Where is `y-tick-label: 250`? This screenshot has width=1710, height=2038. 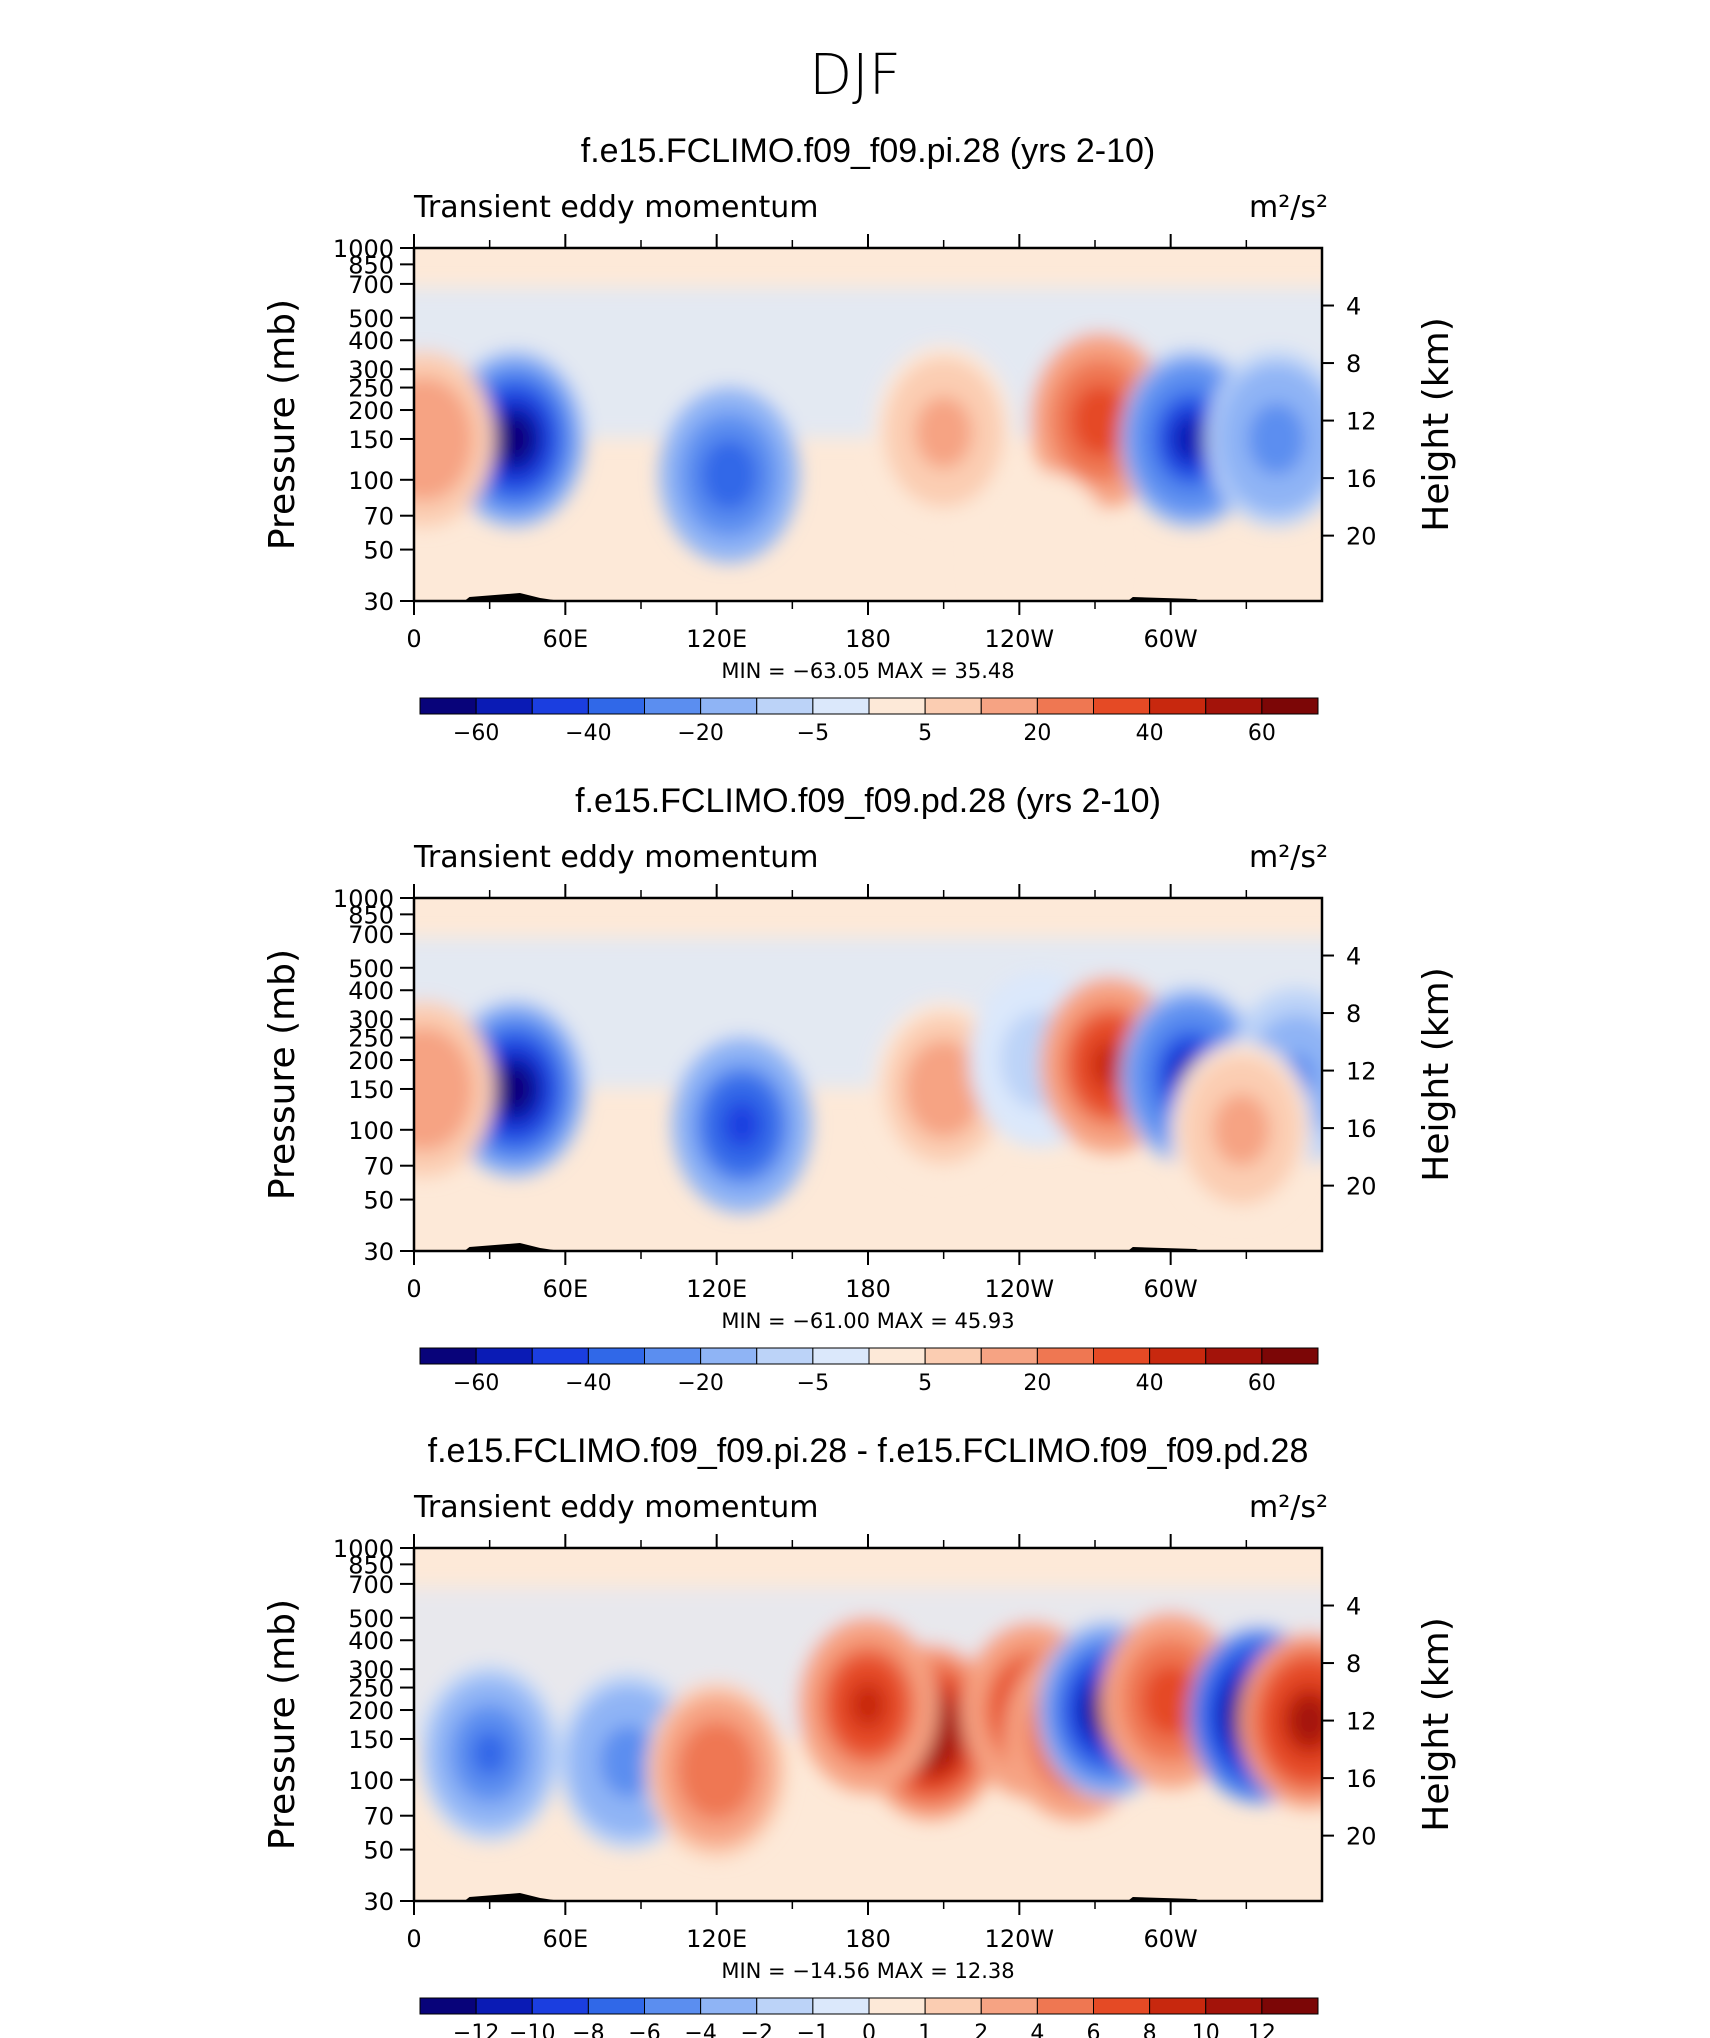
y-tick-label: 250 is located at coordinates (371, 389).